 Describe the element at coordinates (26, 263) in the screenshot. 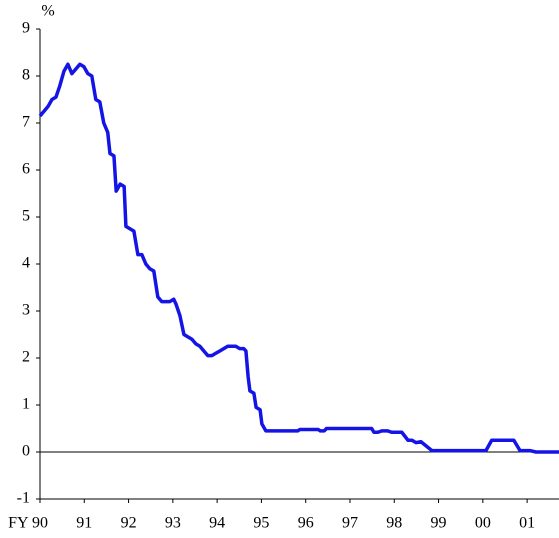

I see `y-tick-label: 4` at that location.